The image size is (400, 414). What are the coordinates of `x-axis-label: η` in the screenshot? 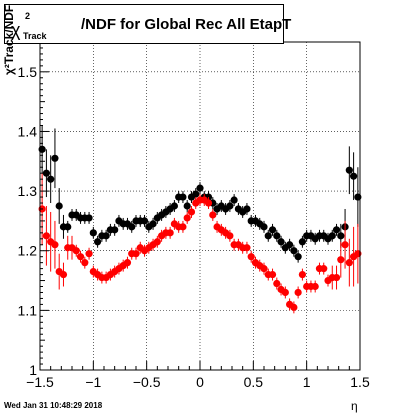 It's located at (354, 406).